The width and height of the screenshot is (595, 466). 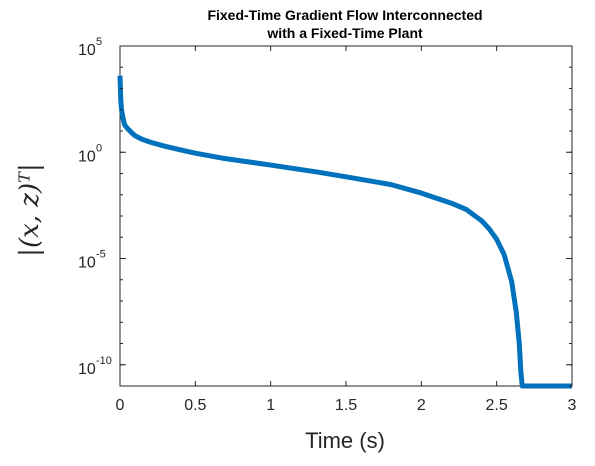 What do you see at coordinates (497, 405) in the screenshot?
I see `x-tick-label: 2.5` at bounding box center [497, 405].